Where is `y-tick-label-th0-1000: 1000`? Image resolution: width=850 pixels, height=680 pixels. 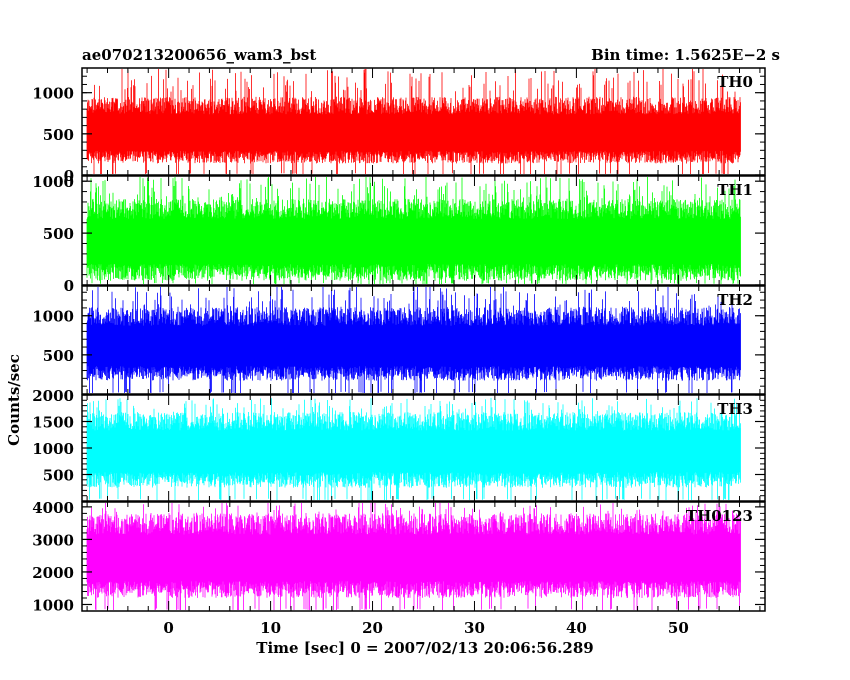 y-tick-label-th0-1000: 1000 is located at coordinates (53, 94).